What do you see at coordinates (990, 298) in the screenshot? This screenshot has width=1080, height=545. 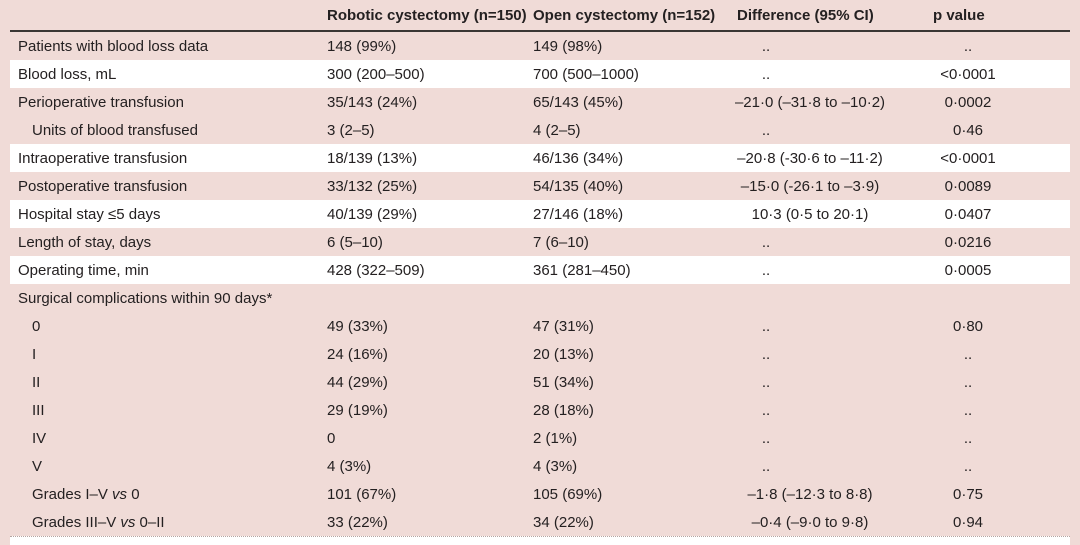 I see `cell-p` at bounding box center [990, 298].